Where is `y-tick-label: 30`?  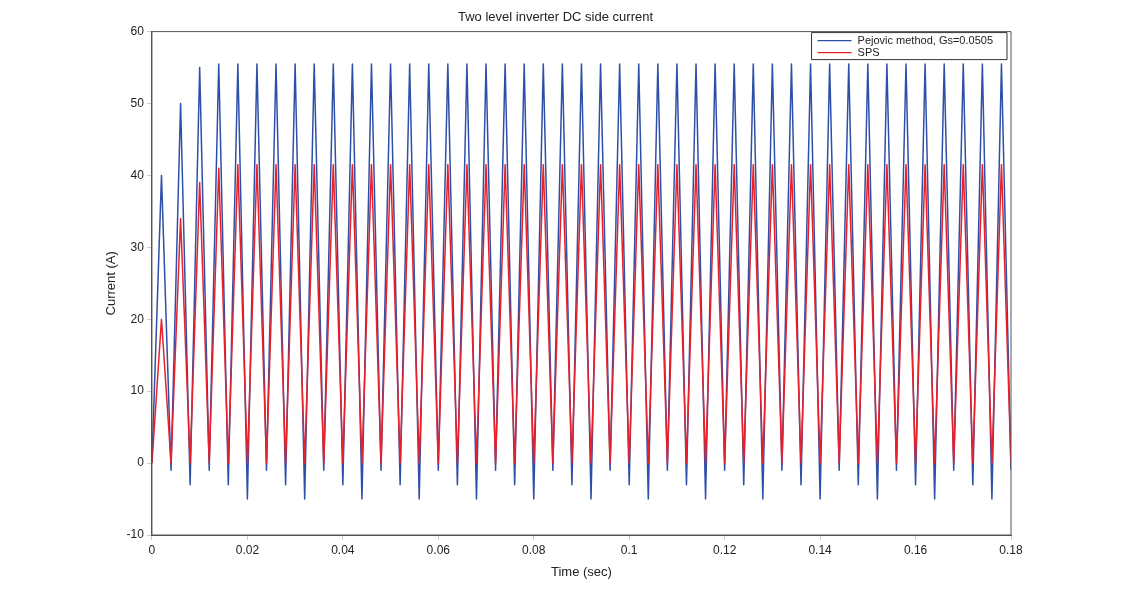 y-tick-label: 30 is located at coordinates (137, 246).